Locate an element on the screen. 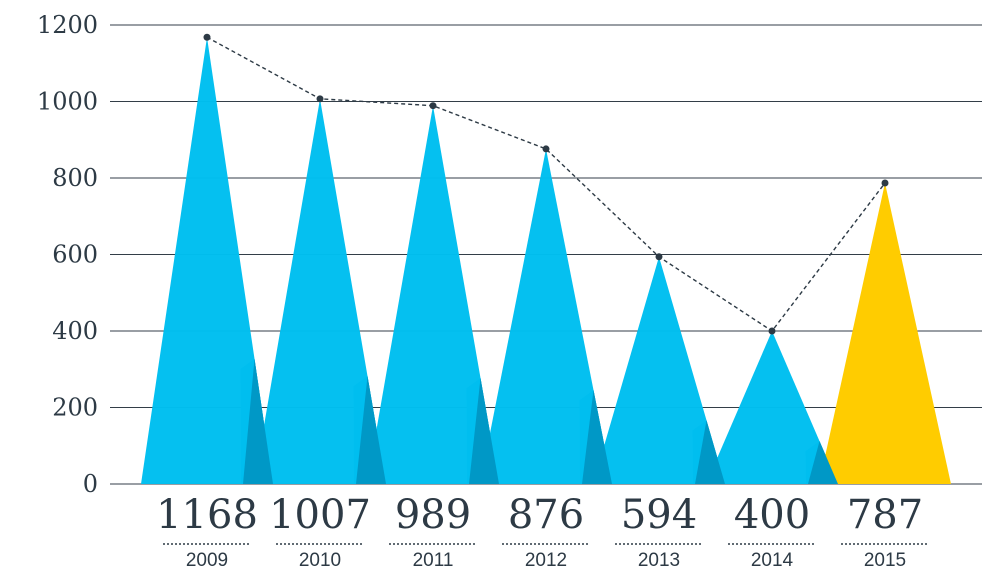  y-tick-label: 0 is located at coordinates (90, 484).